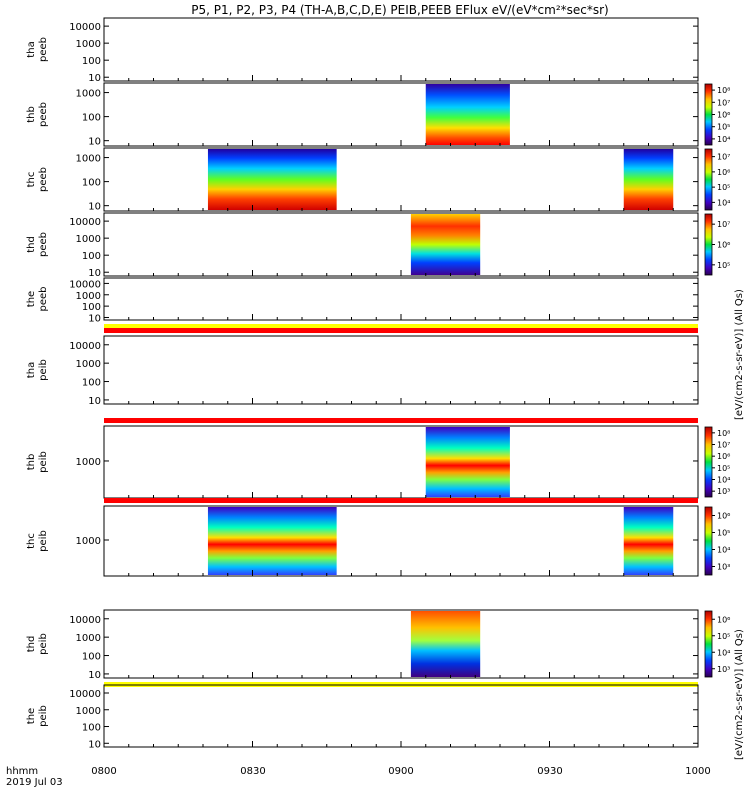 This screenshot has width=750, height=800. I want to click on panel-label: thd peeb, so click(37, 244).